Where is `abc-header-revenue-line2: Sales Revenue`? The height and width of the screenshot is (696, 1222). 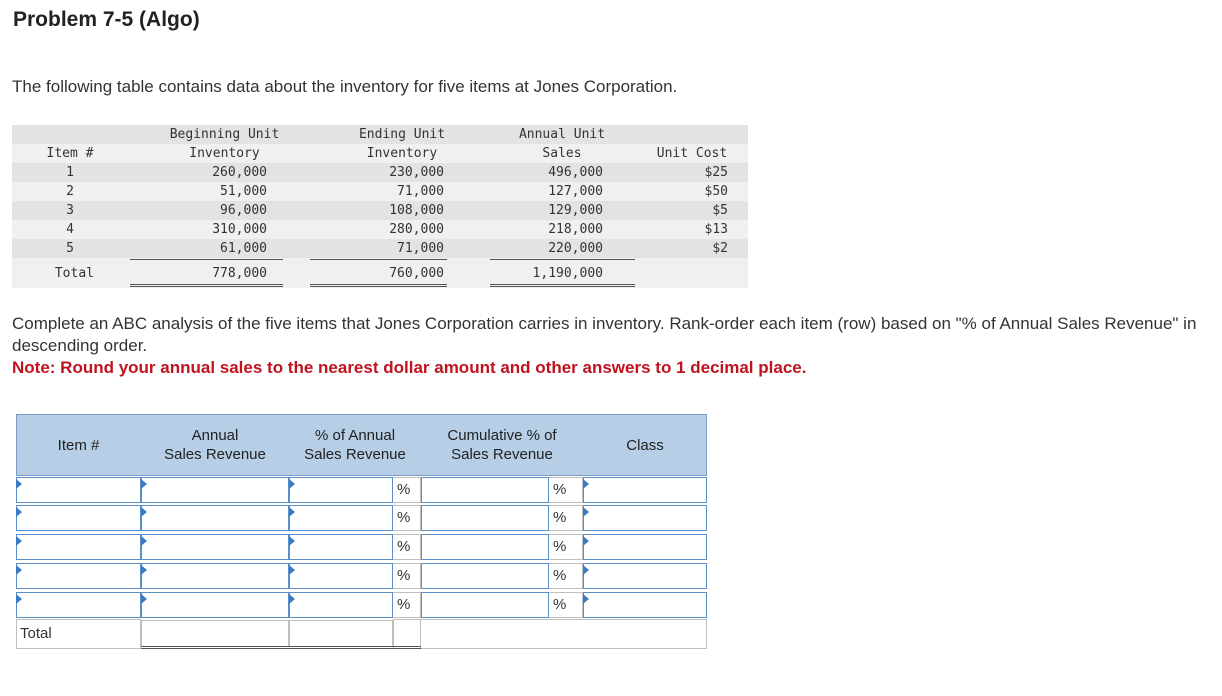
abc-header-revenue-line2: Sales Revenue is located at coordinates (215, 454).